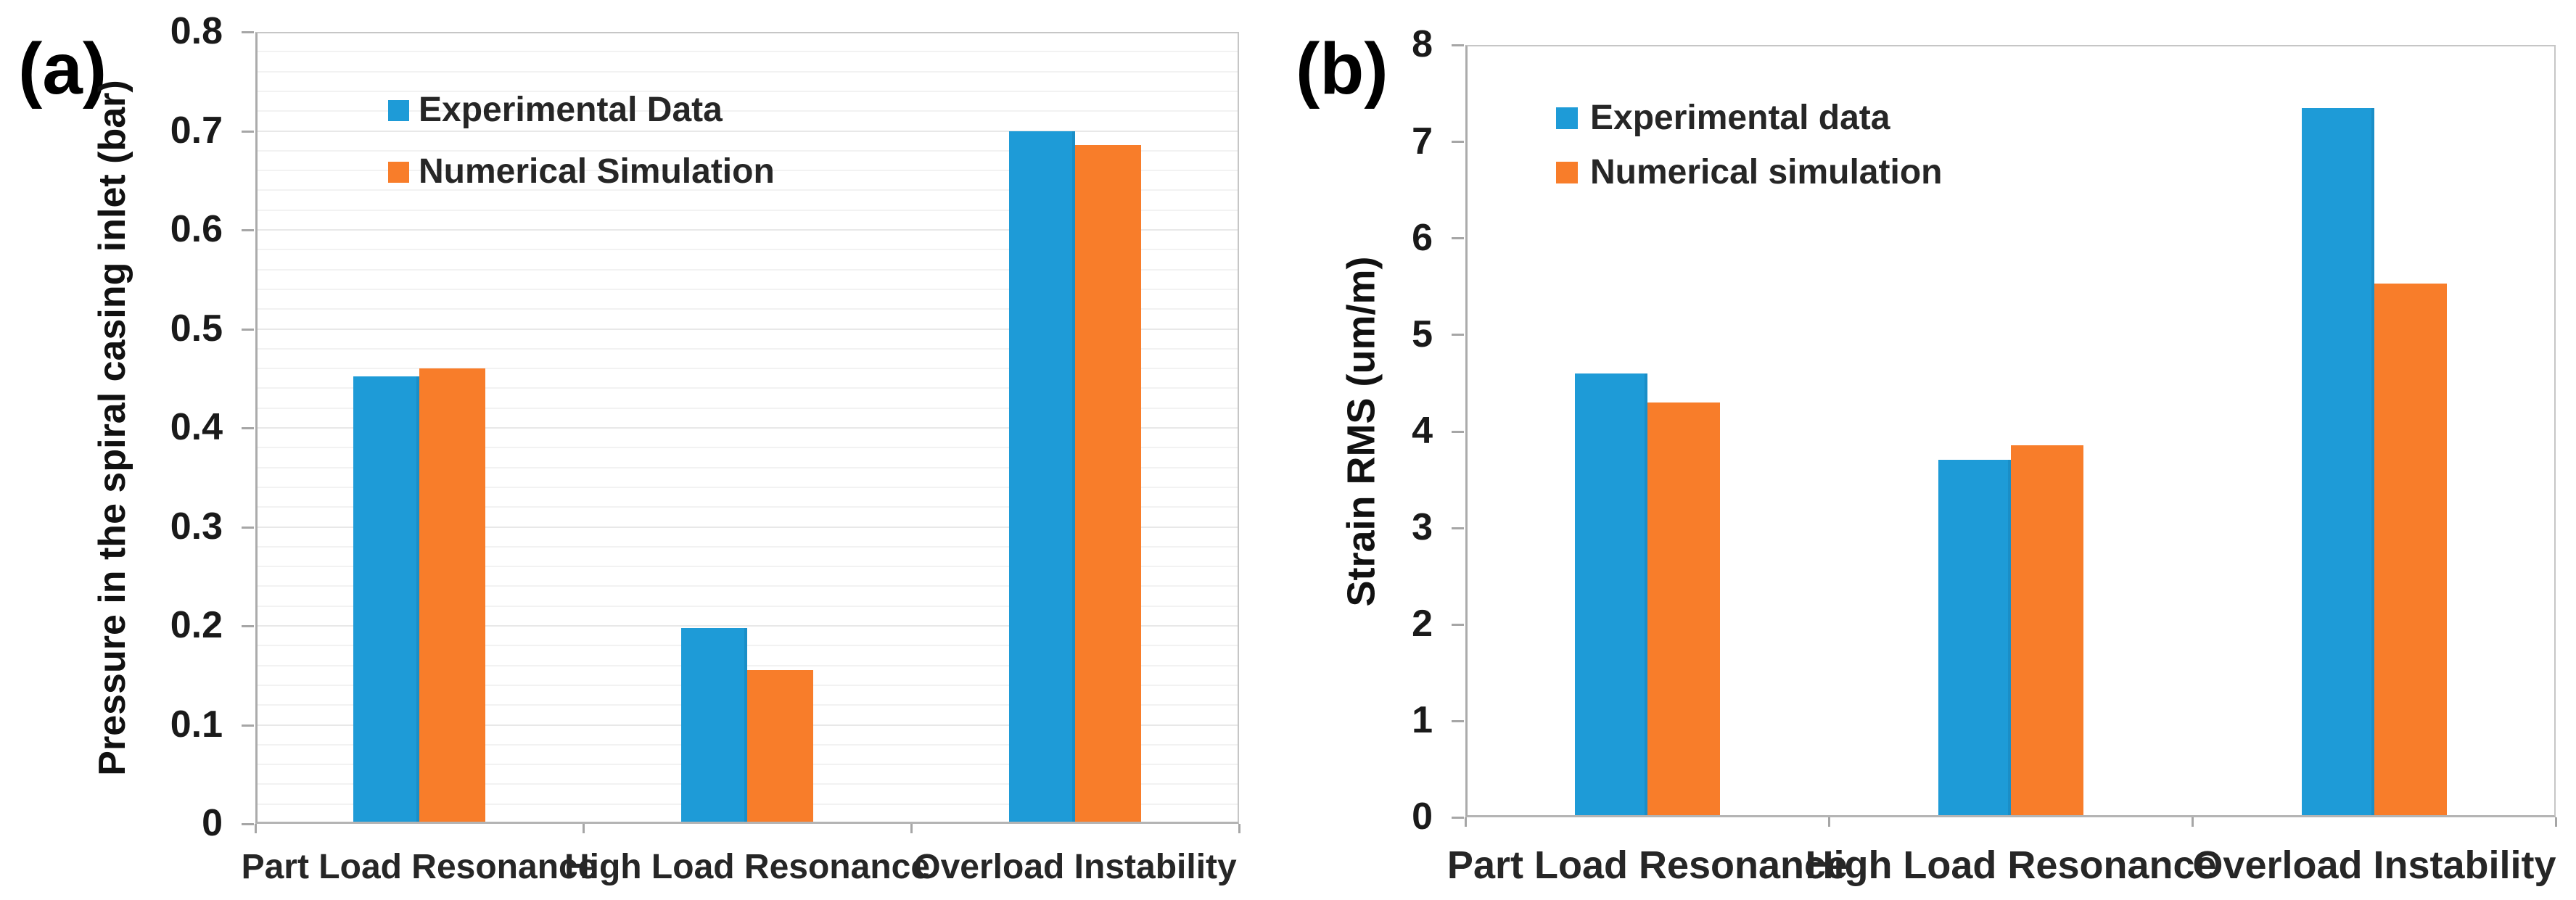  Describe the element at coordinates (196, 131) in the screenshot. I see `y-tick-label: 0.7` at that location.